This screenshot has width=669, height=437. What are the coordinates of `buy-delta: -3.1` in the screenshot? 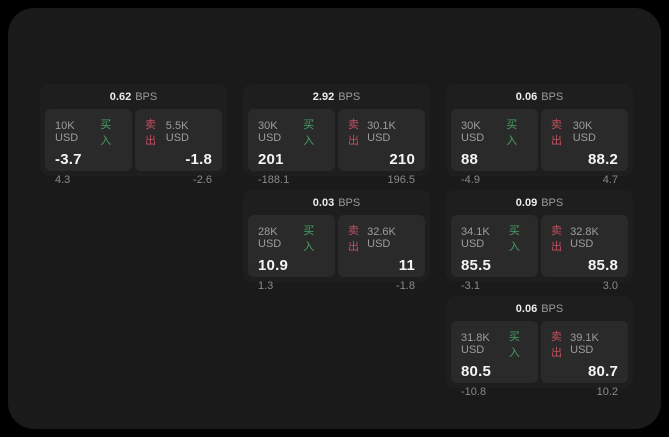 It's located at (470, 286).